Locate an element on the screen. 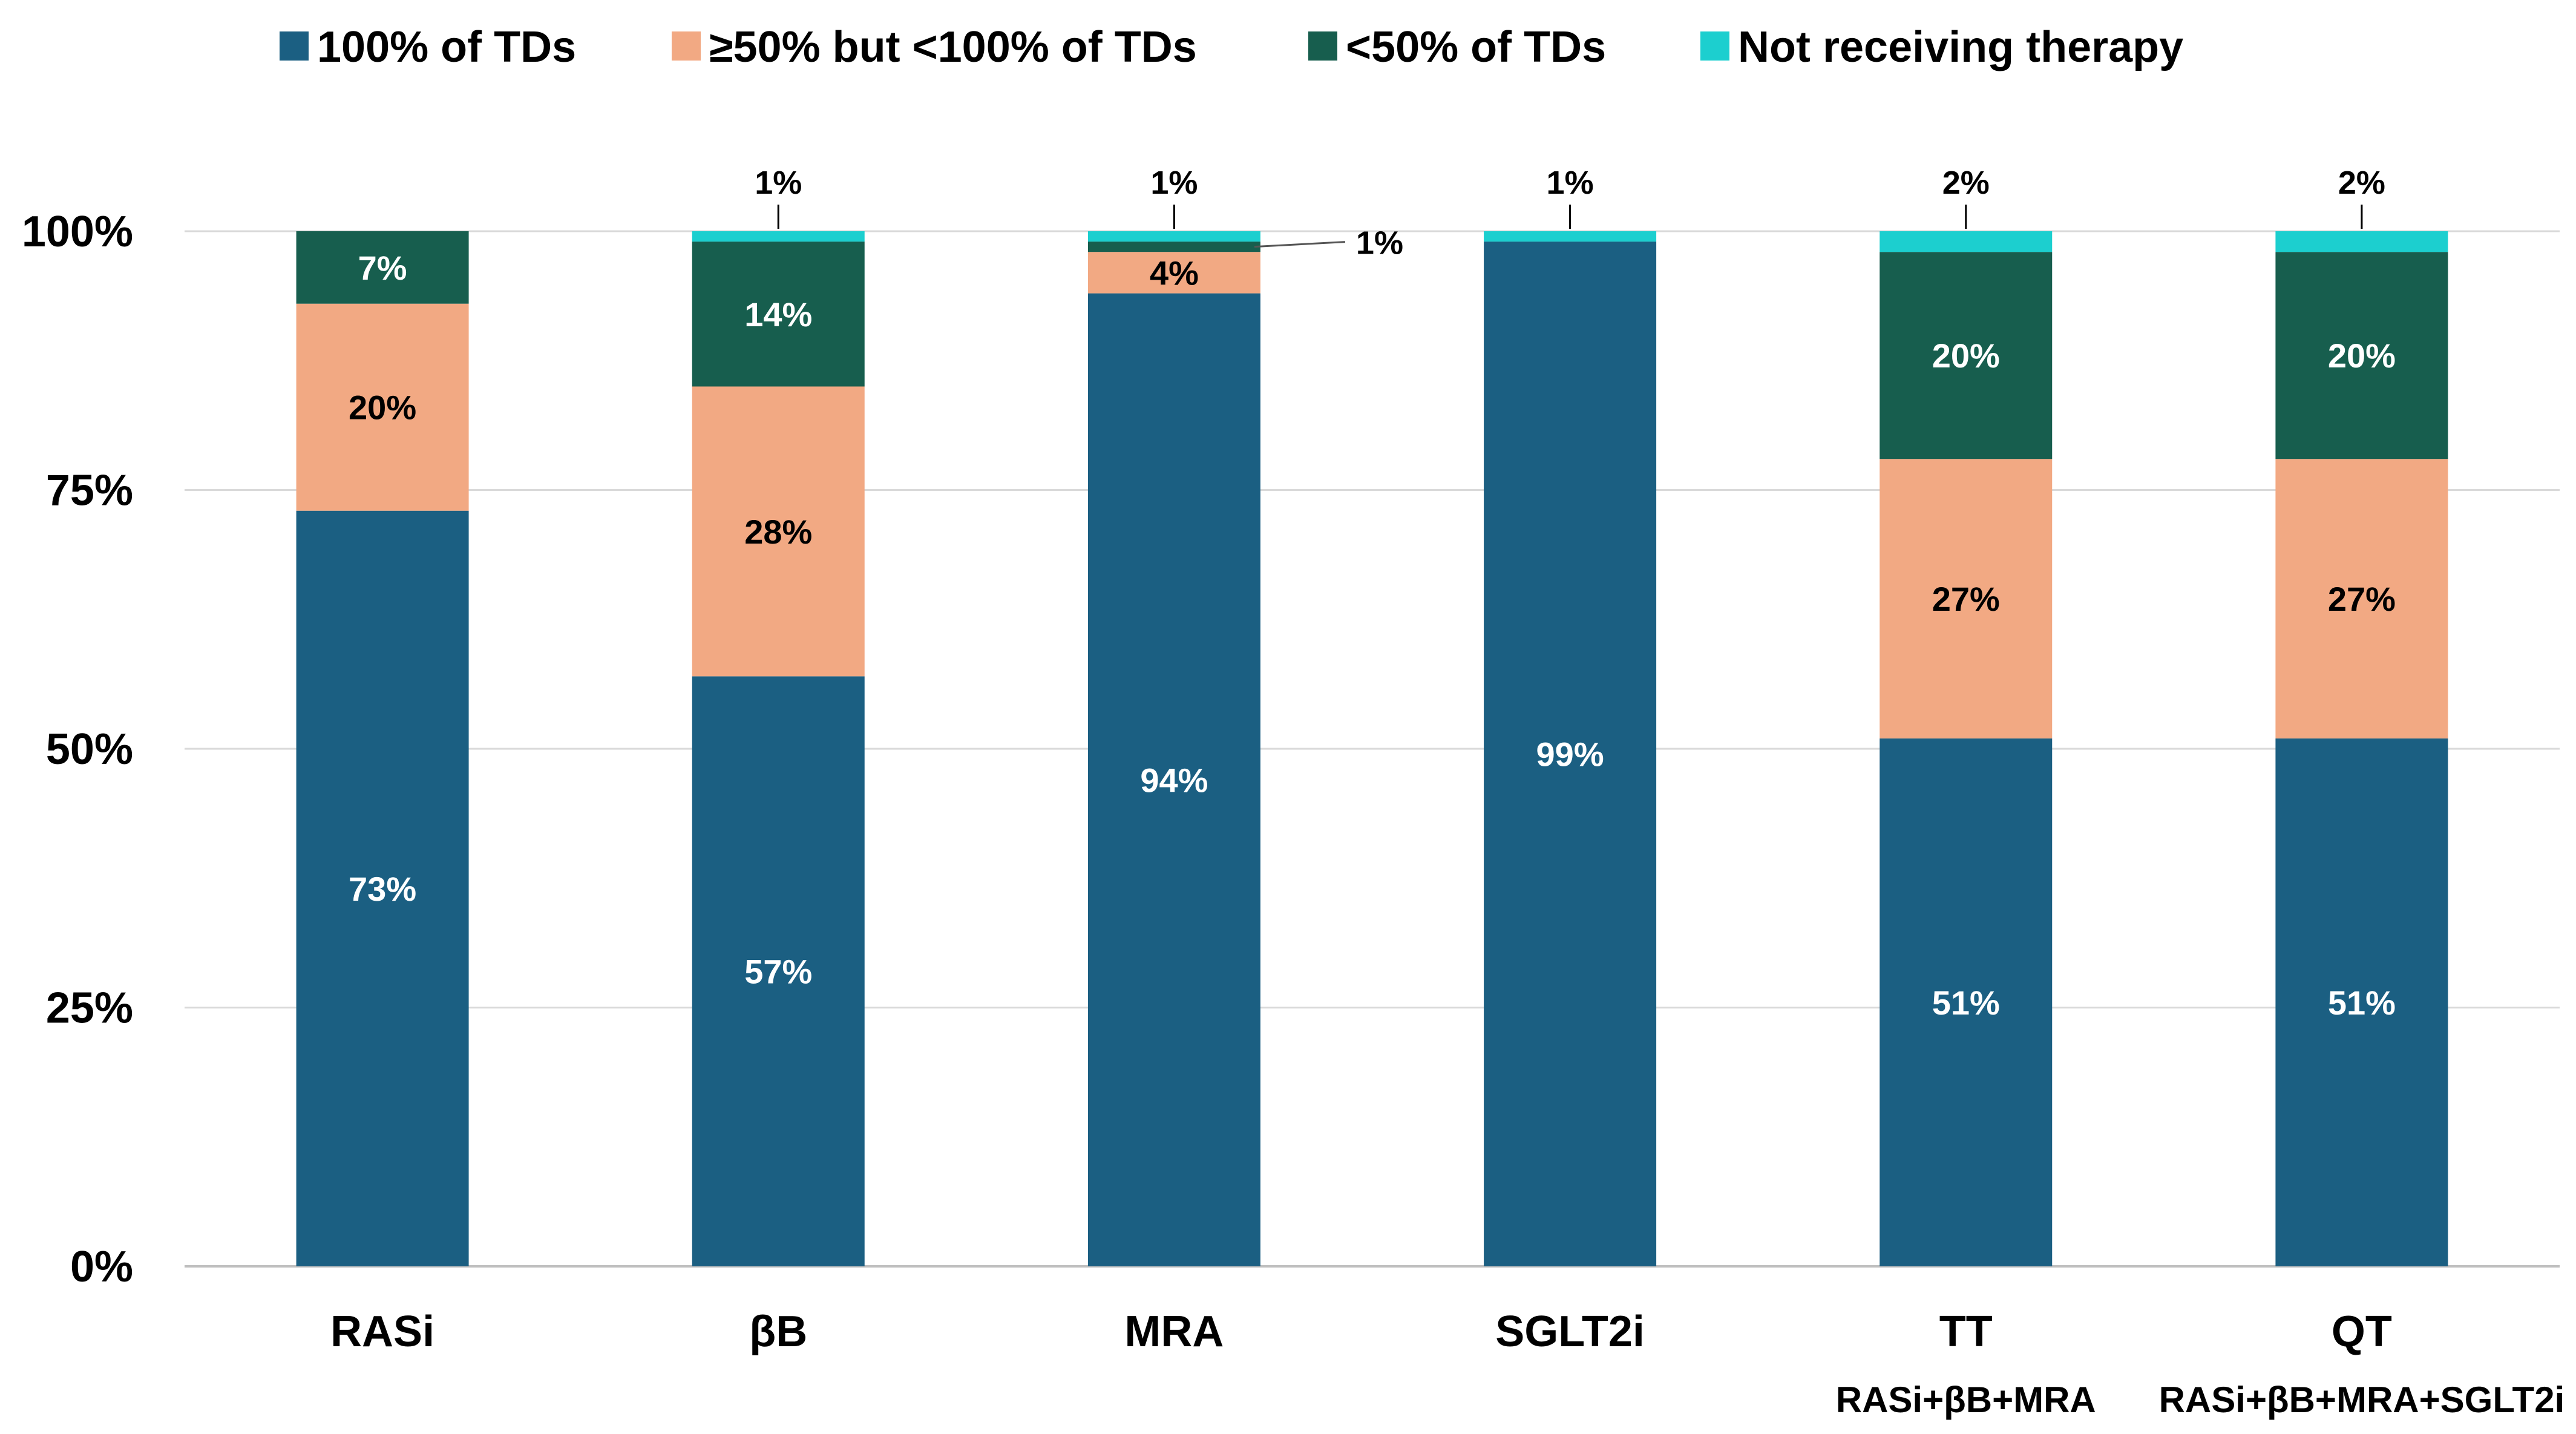  bar-qt-50-but-100-of-tds is located at coordinates (2361, 598).